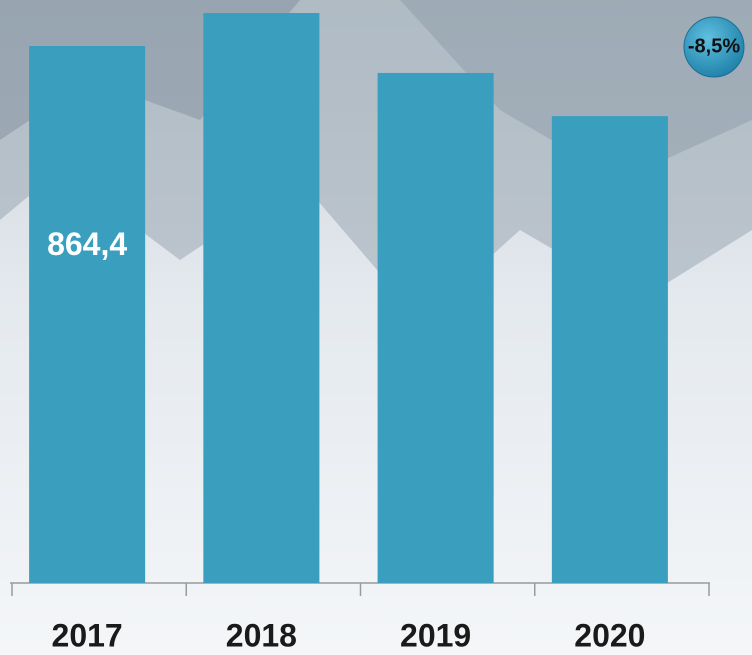  Describe the element at coordinates (261, 635) in the screenshot. I see `x-tick-label: 2018` at that location.